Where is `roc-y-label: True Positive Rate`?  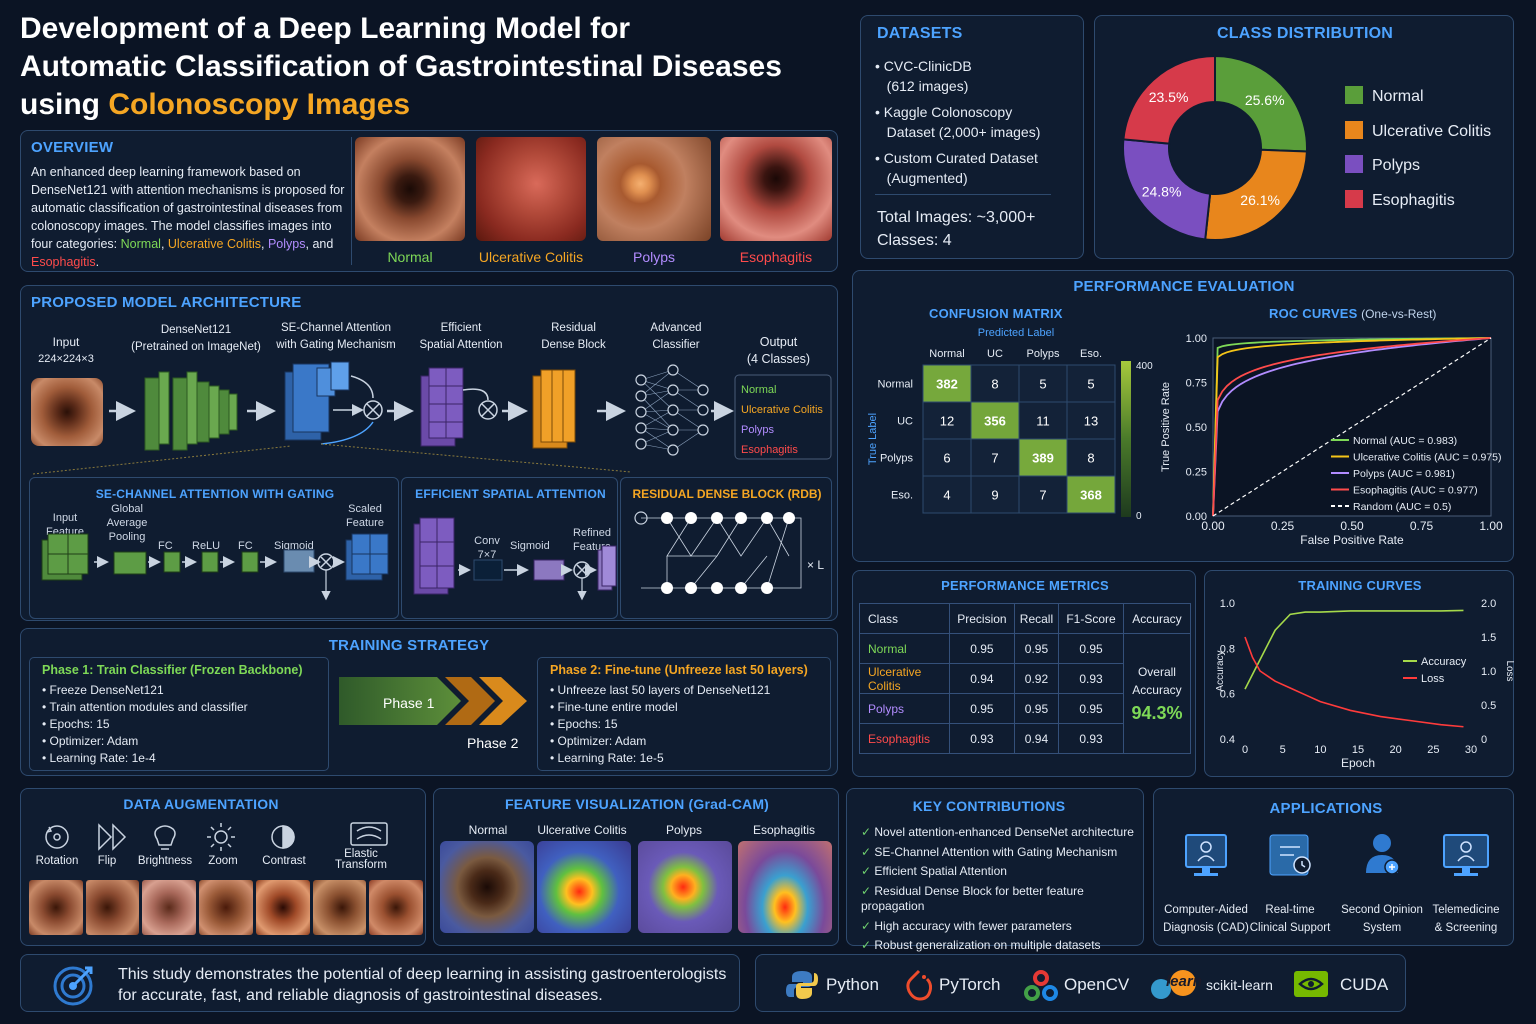
roc-y-label: True Positive Rate is located at coordinates (1166, 427).